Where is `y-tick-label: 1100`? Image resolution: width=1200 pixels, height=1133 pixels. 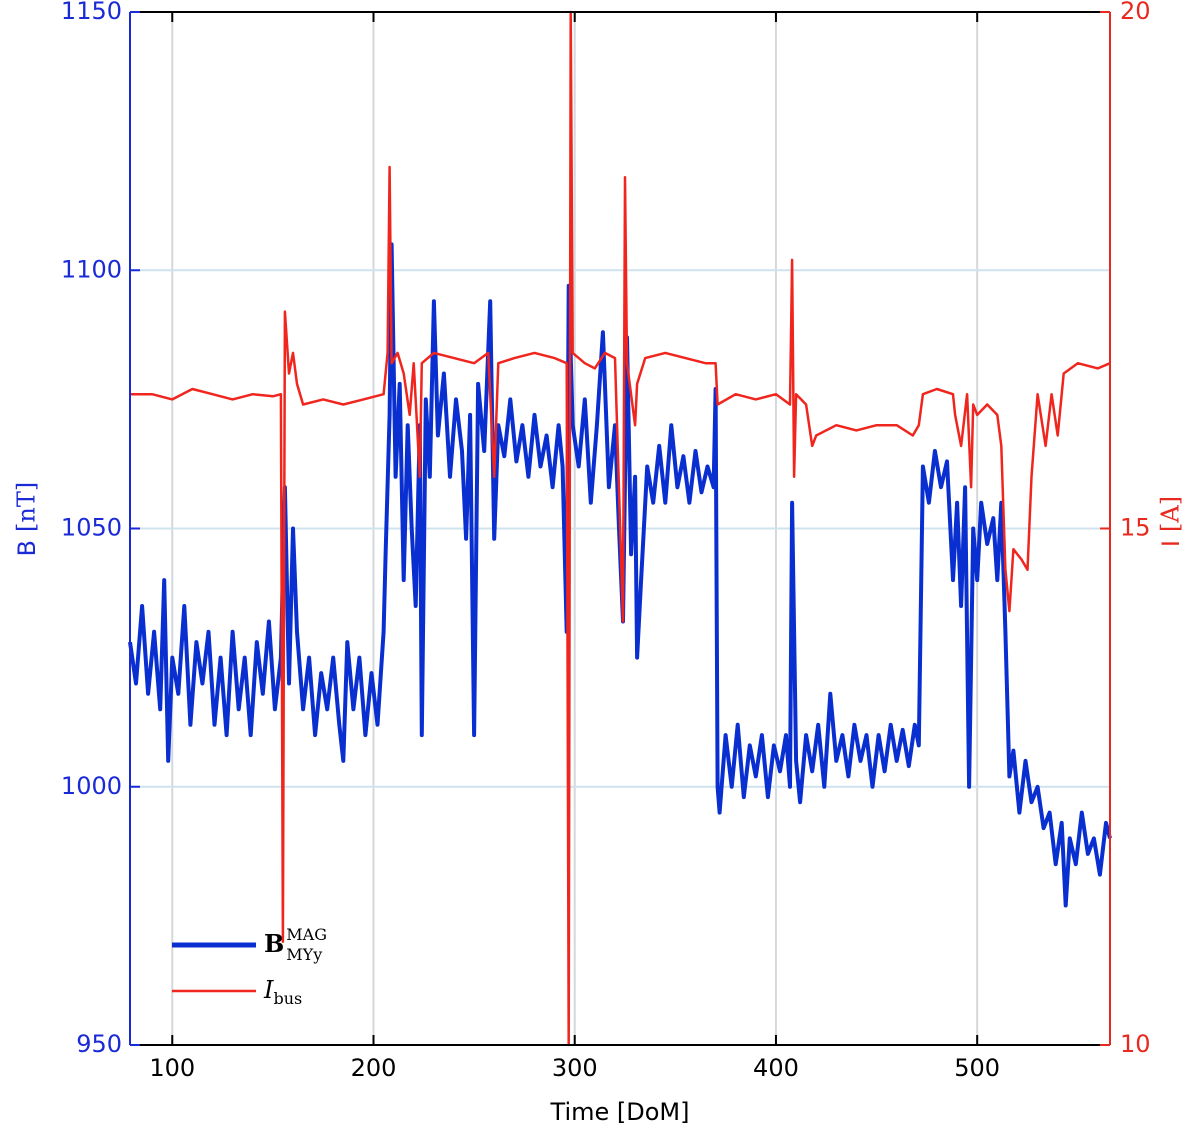
y-tick-label: 1100 is located at coordinates (91, 269).